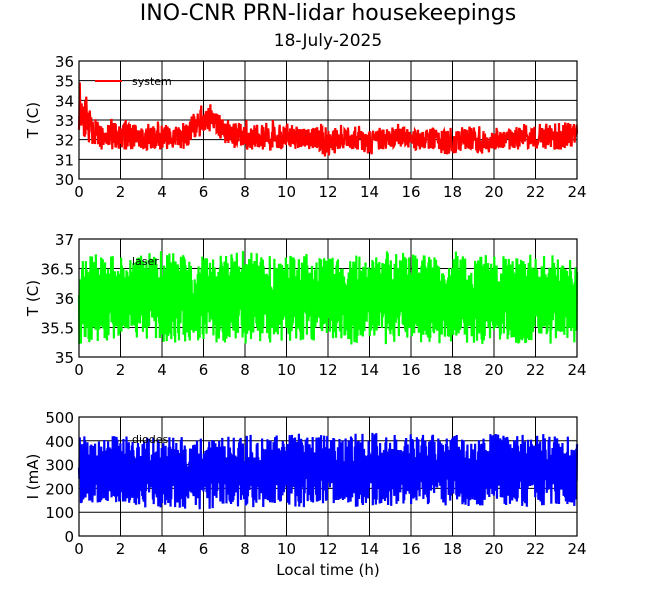 Image resolution: width=660 pixels, height=595 pixels. I want to click on legend-label: laser, so click(145, 261).